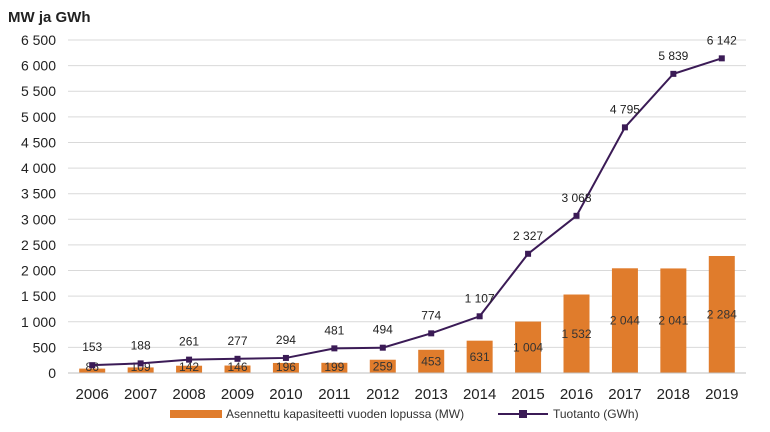 This screenshot has width=770, height=432. What do you see at coordinates (479, 394) in the screenshot?
I see `x-tick-label: 2014` at bounding box center [479, 394].